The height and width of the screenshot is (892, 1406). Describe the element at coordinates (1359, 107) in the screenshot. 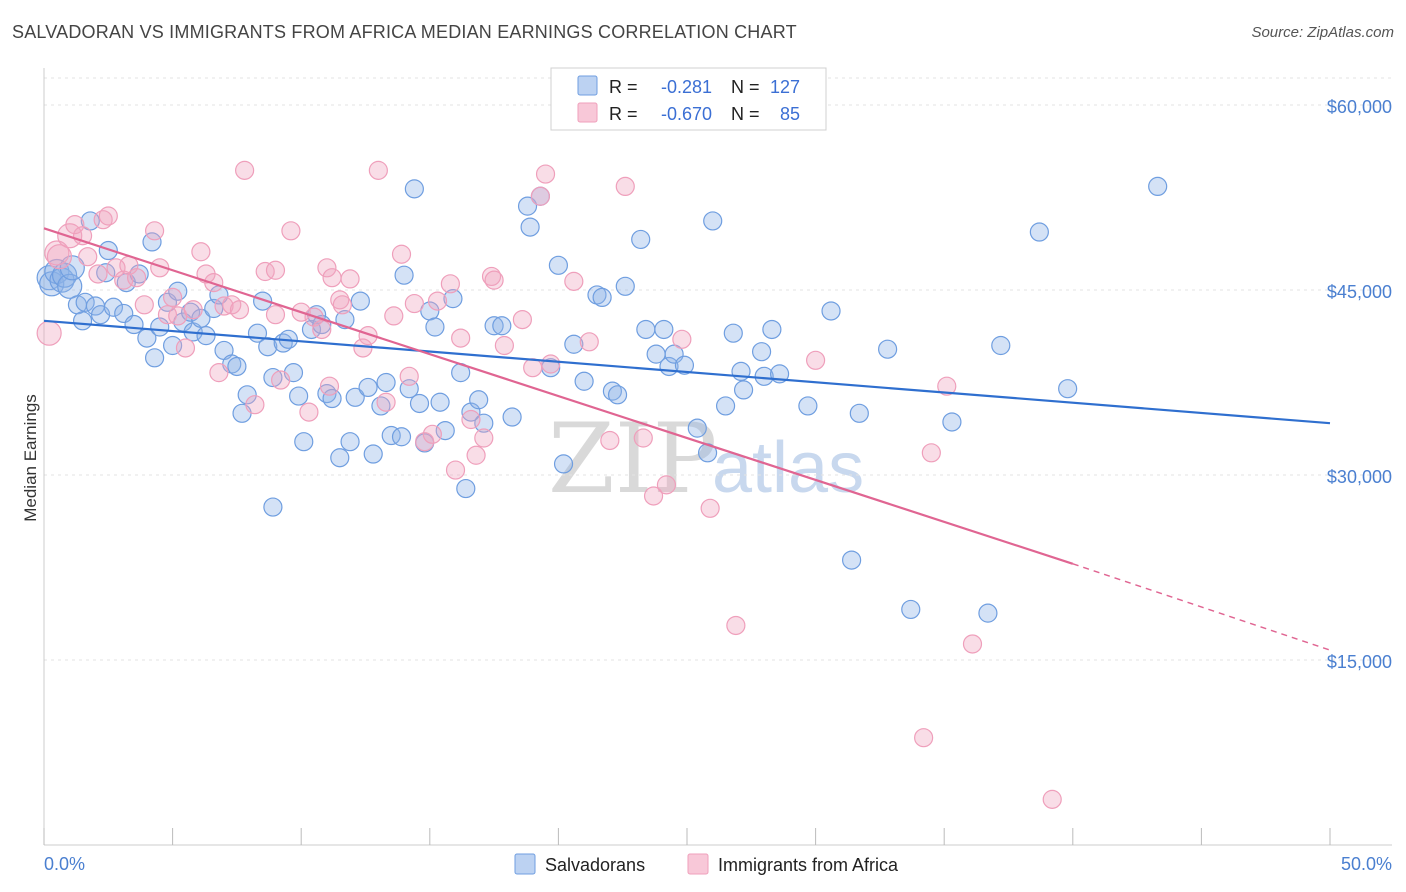

I see `y-tick-label-3: $60,000` at that location.